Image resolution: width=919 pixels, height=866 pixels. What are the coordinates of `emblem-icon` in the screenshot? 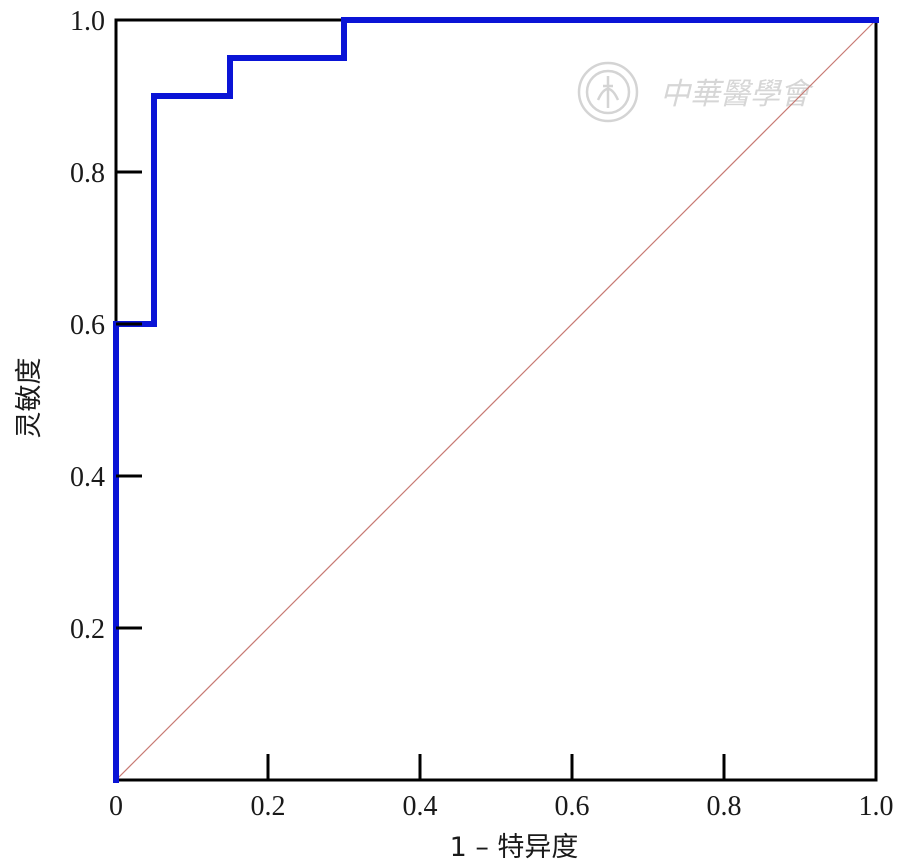 It's located at (608, 92).